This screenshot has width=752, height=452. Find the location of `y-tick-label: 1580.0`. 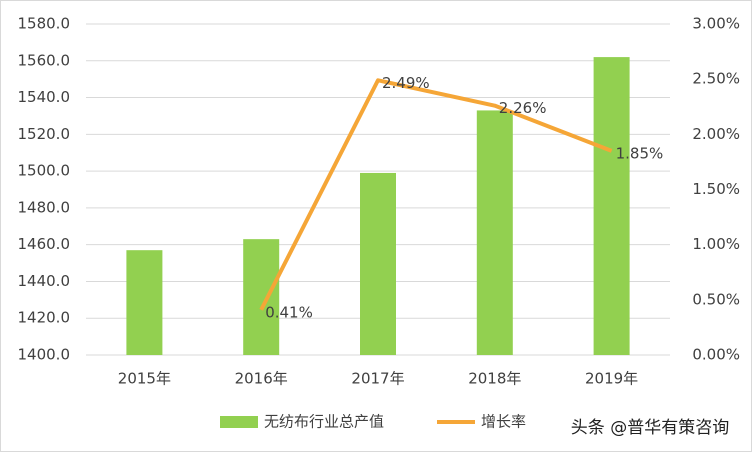

y-tick-label: 1580.0 is located at coordinates (44, 24).